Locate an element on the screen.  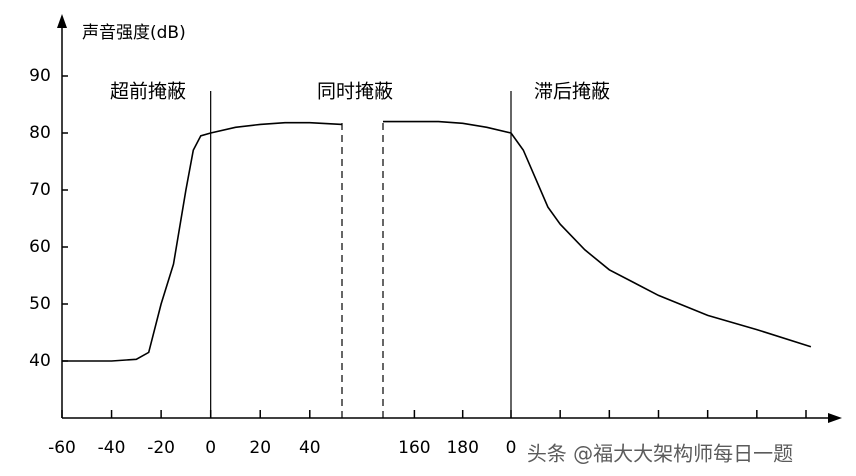
x-axis-arrow is located at coordinates (835, 418).